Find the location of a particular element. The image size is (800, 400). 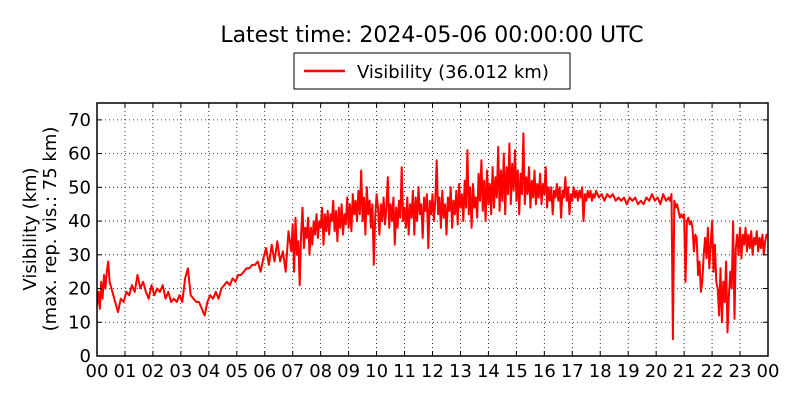

x-tick-label: 23 is located at coordinates (740, 371).